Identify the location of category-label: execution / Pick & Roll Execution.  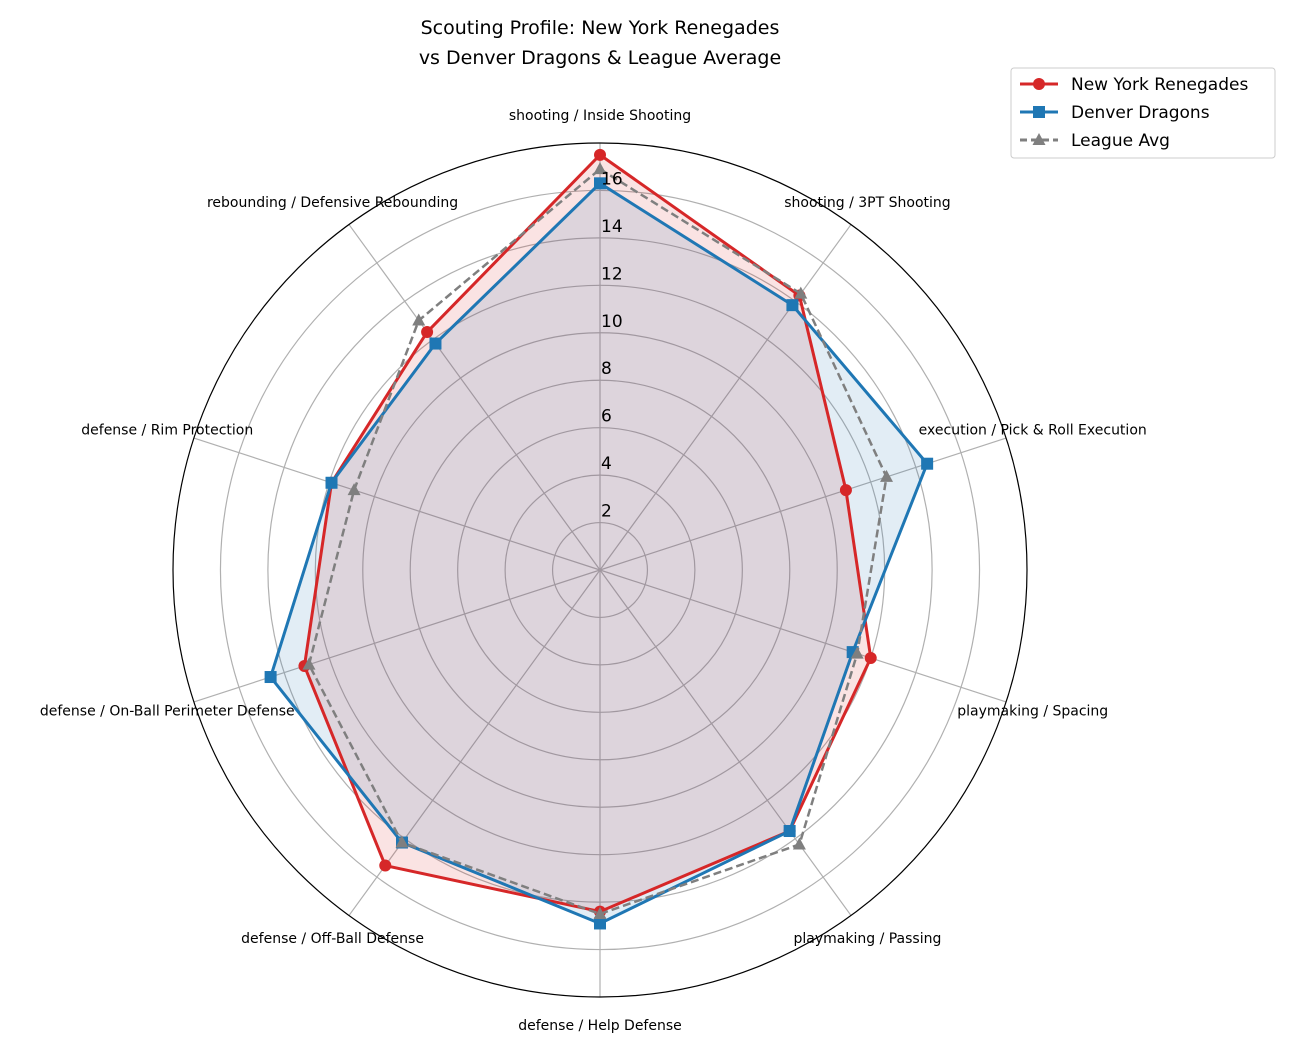
(1033, 430).